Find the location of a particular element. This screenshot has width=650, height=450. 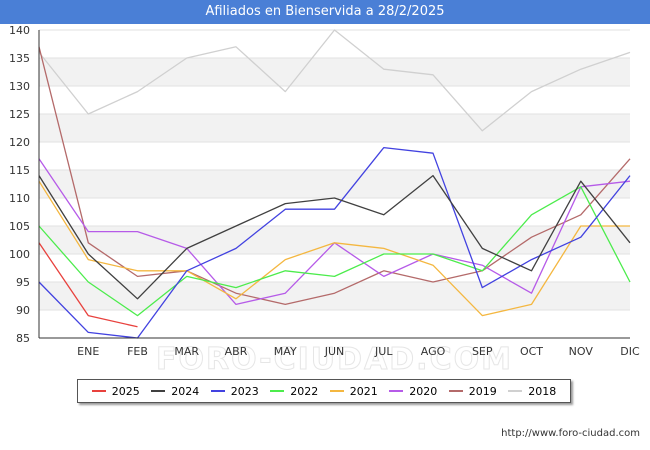

y-axis-ticks: 85 90 95 100 105 110 115 120 125 130 135 140 is located at coordinates (19, 184).